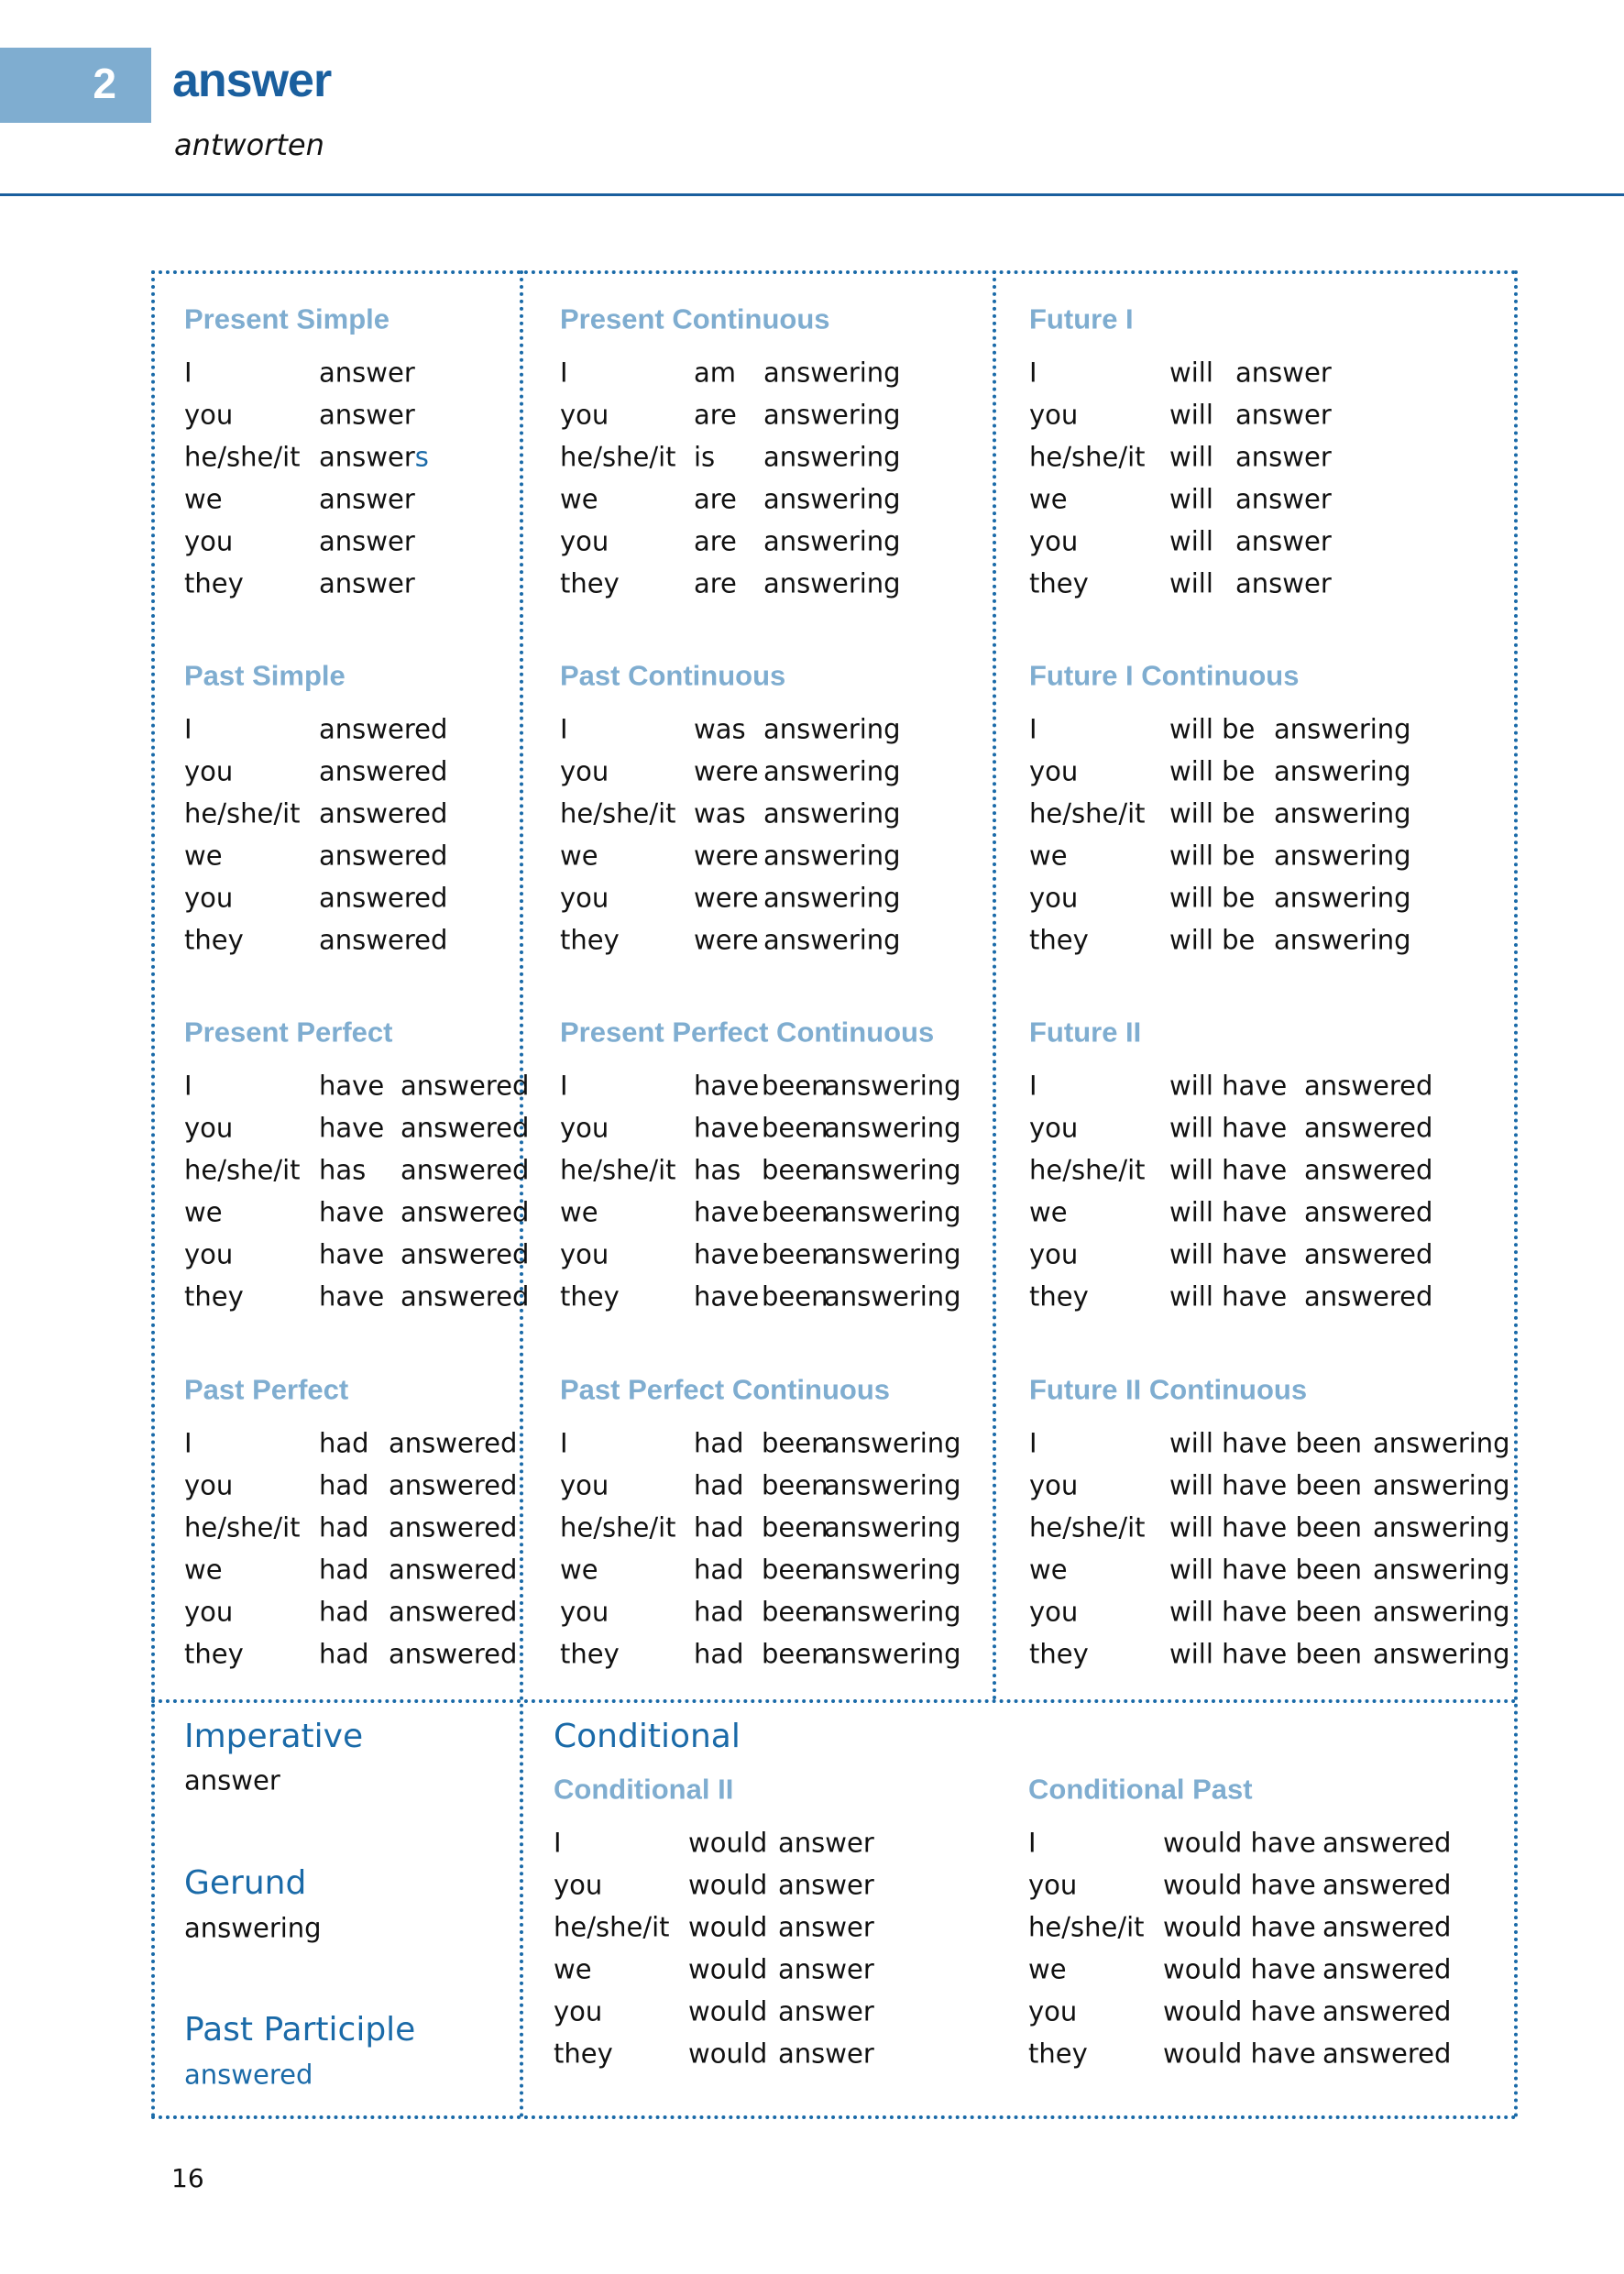 This screenshot has height=2274, width=1624. I want to click on tense-heading-conditional-past: Conditional Past, so click(1140, 1789).